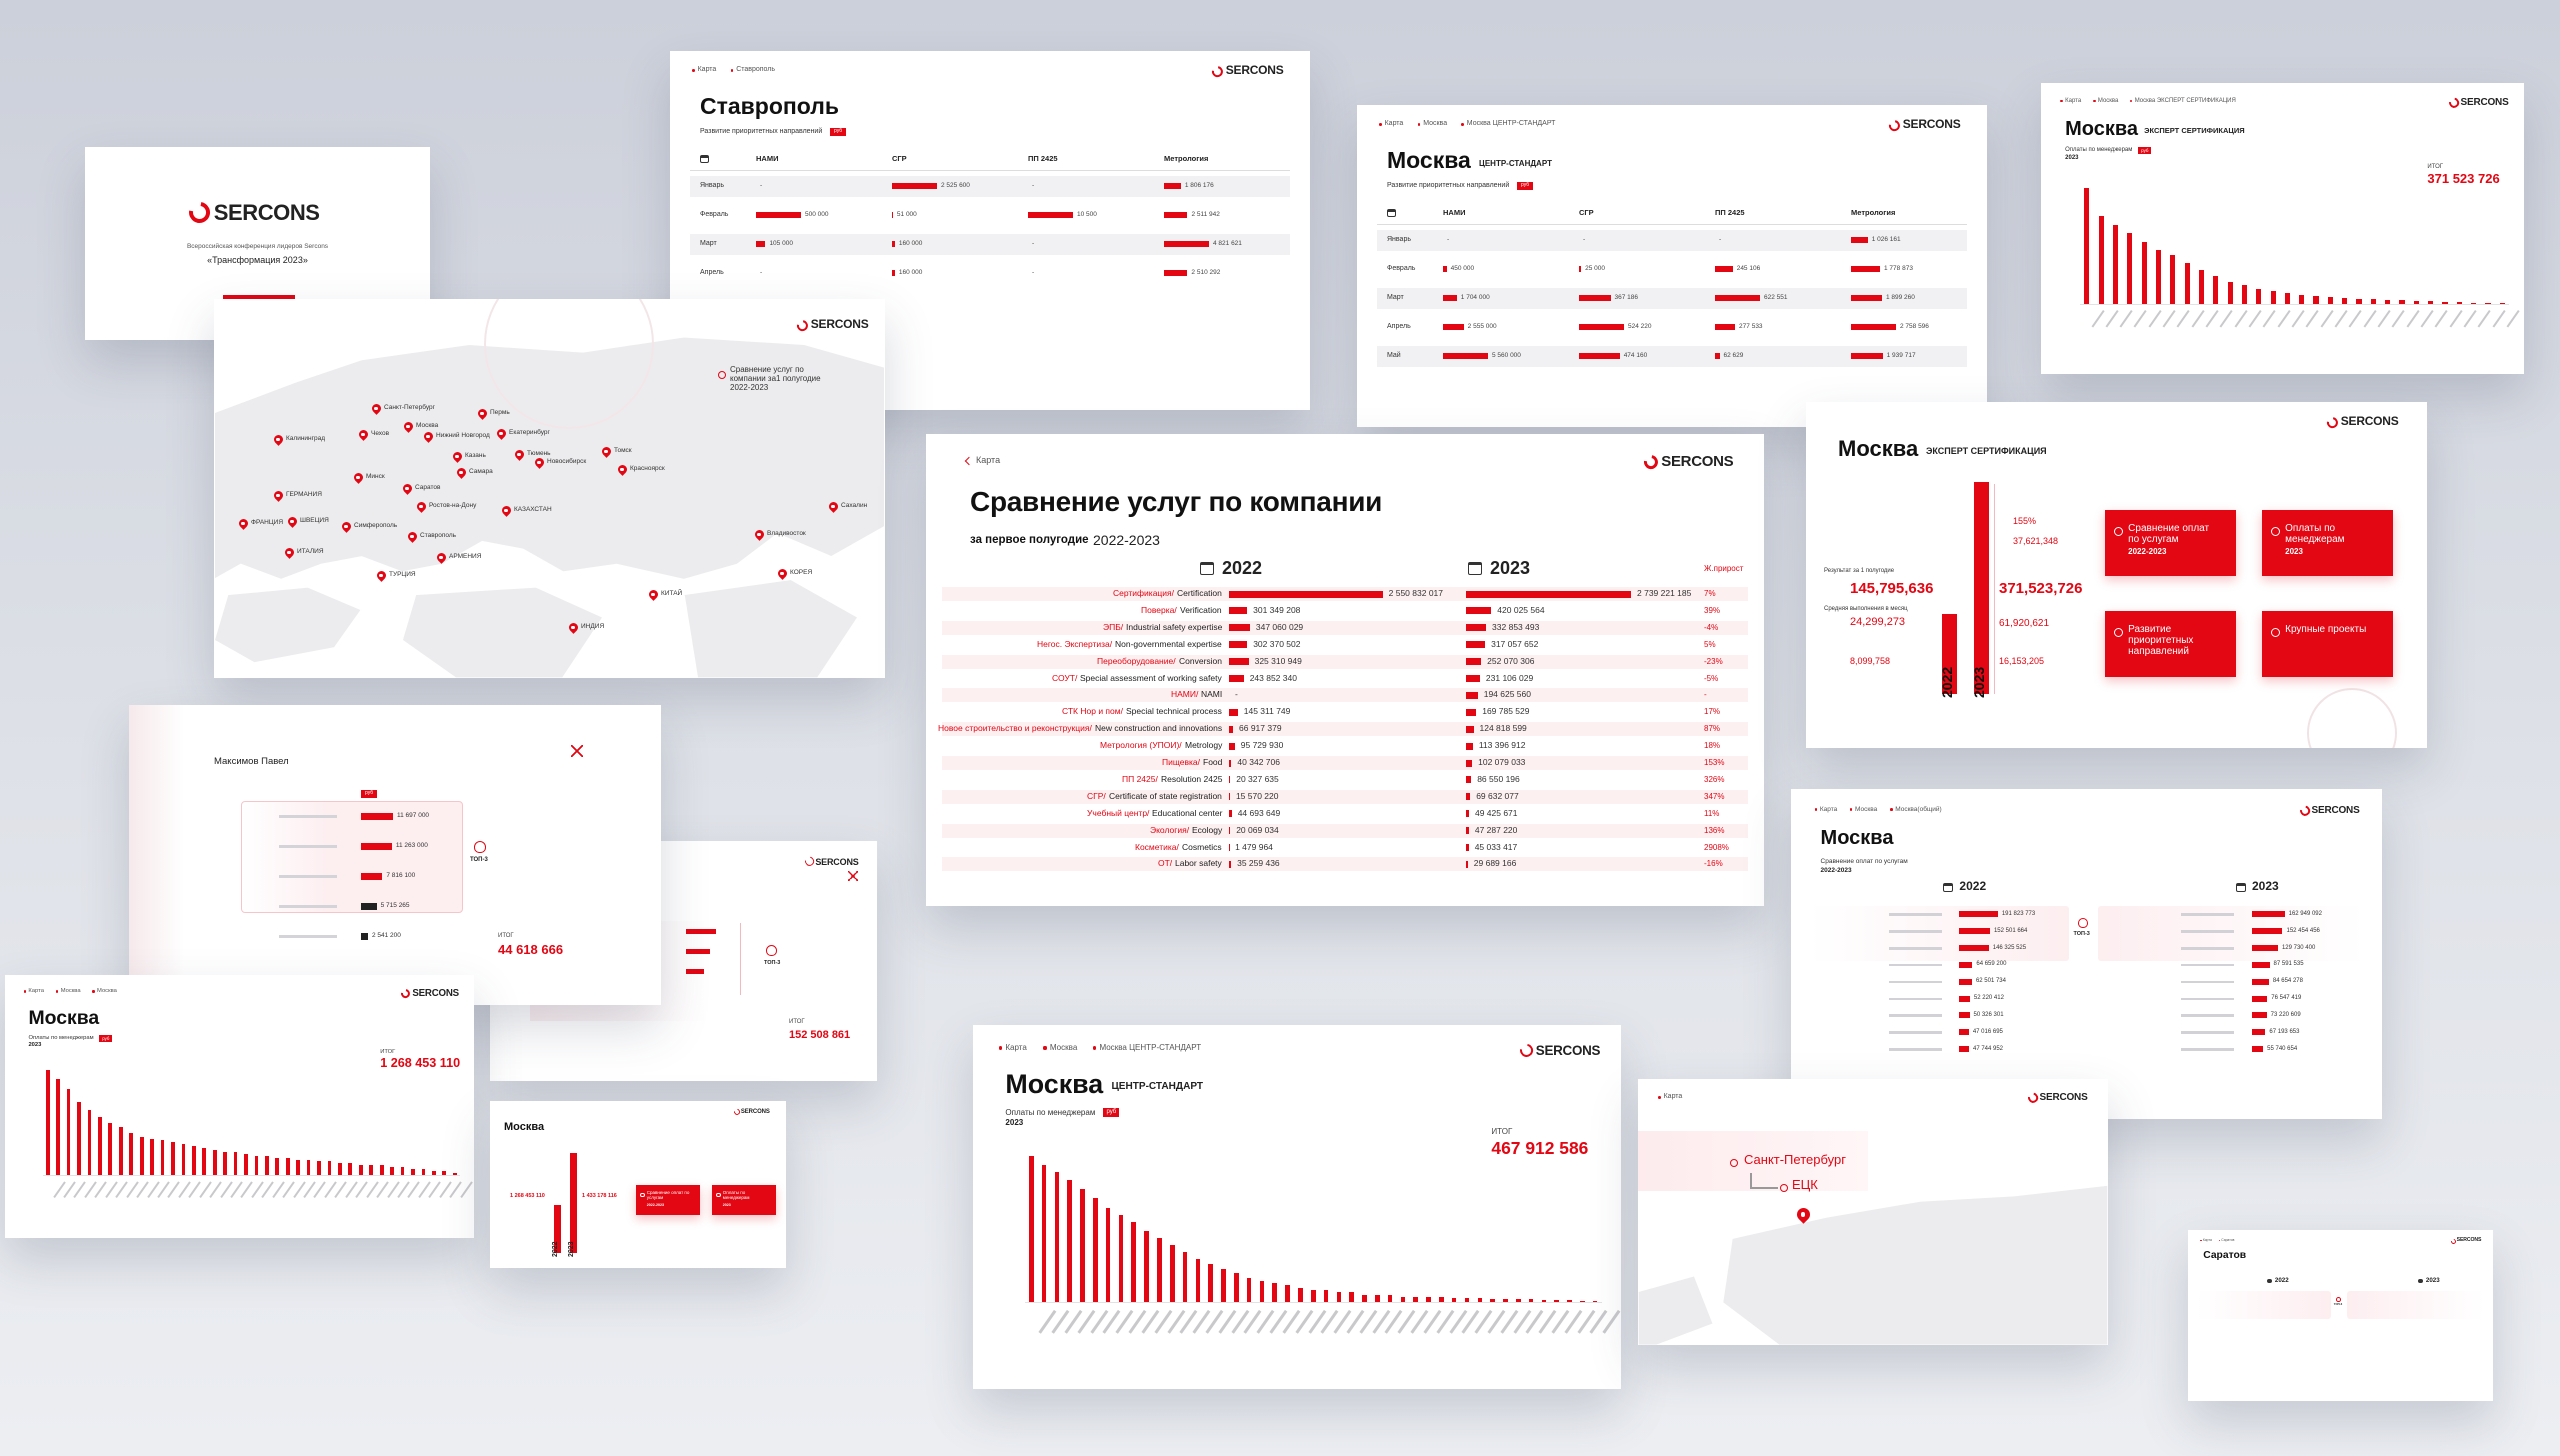 The width and height of the screenshot is (2560, 1456). What do you see at coordinates (156, 855) in the screenshot?
I see `popup-shade` at bounding box center [156, 855].